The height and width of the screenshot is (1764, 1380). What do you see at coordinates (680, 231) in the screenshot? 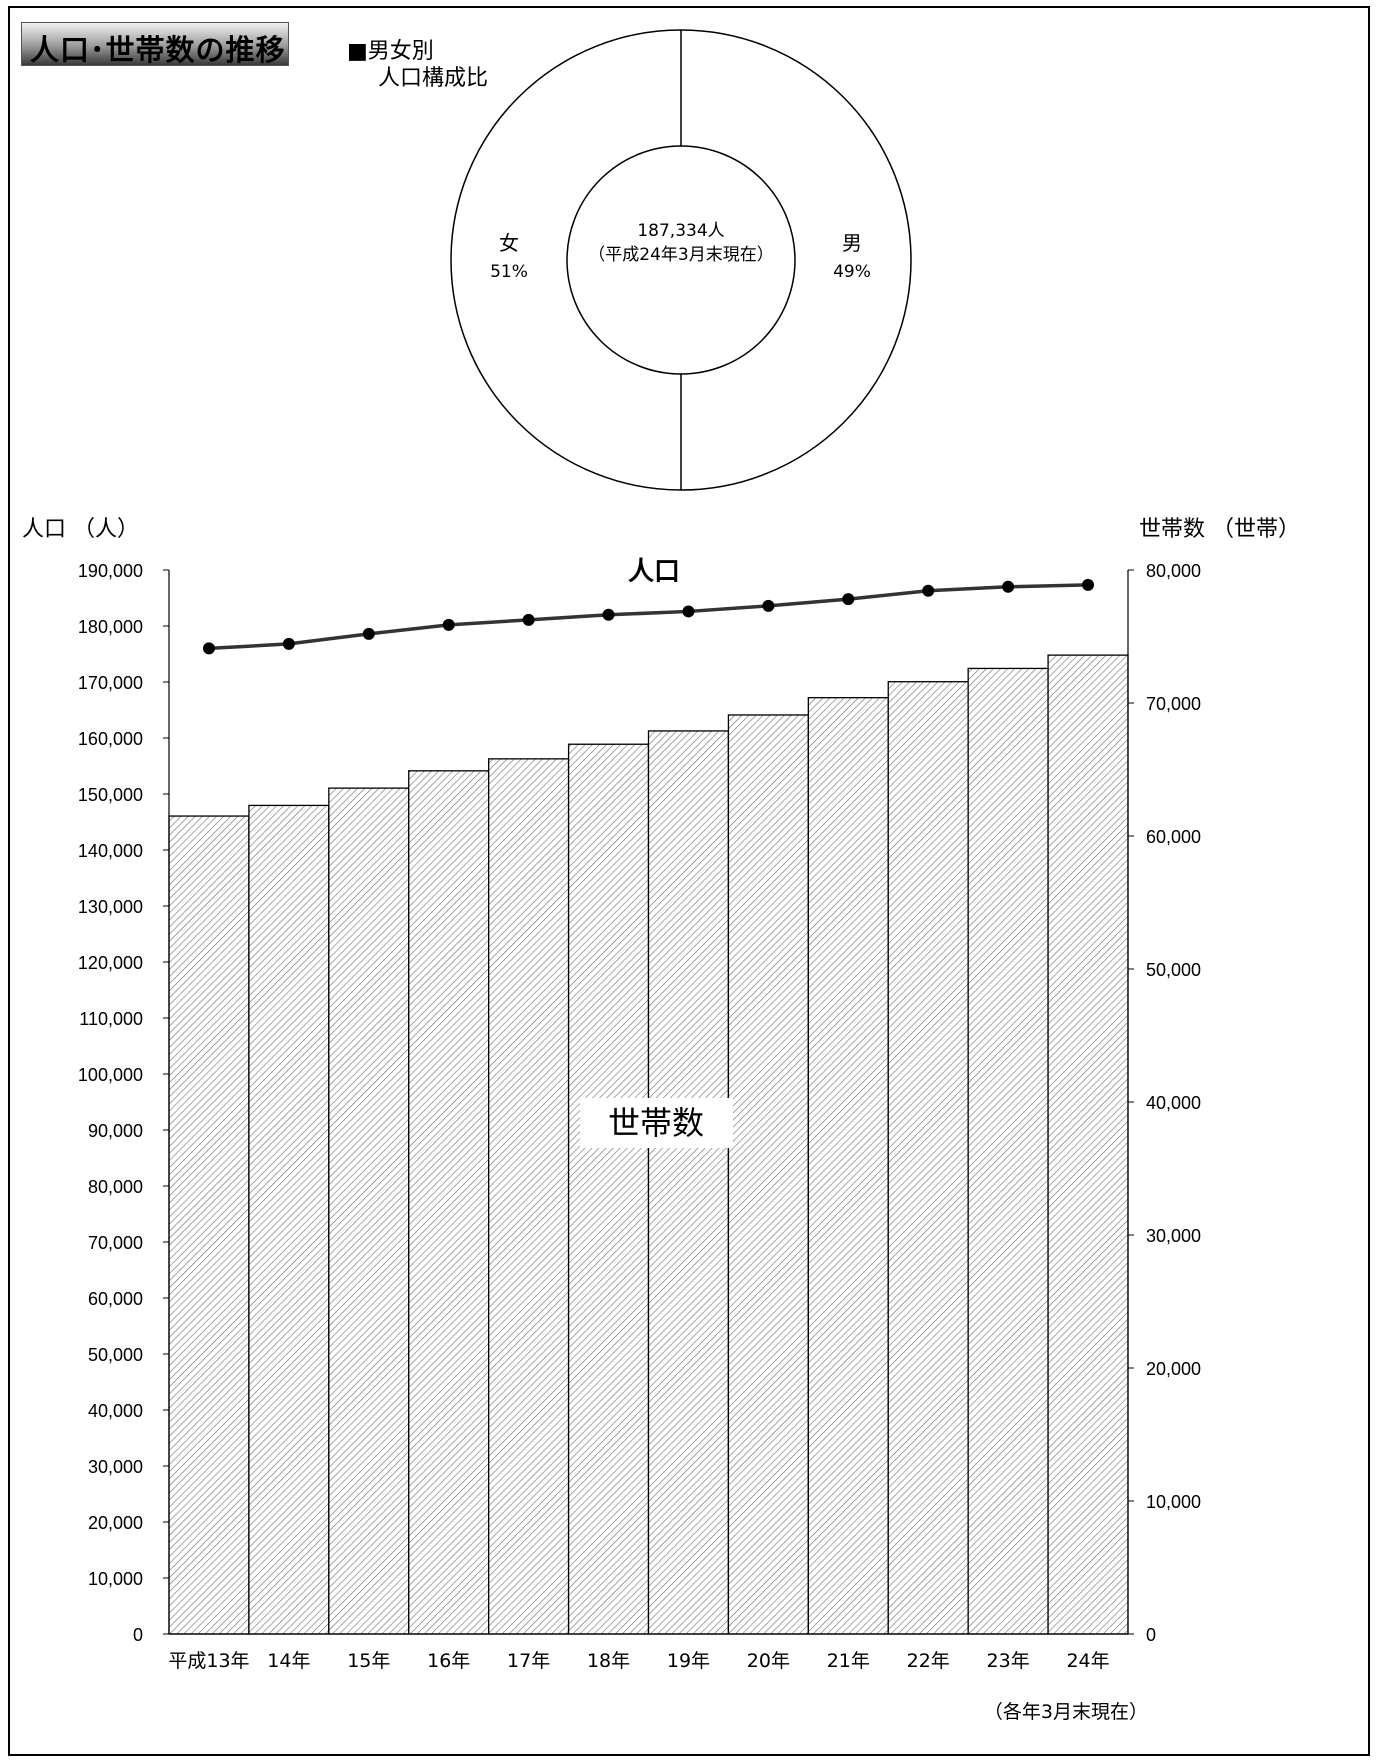
I see `donut-center-total: 187,334人` at bounding box center [680, 231].